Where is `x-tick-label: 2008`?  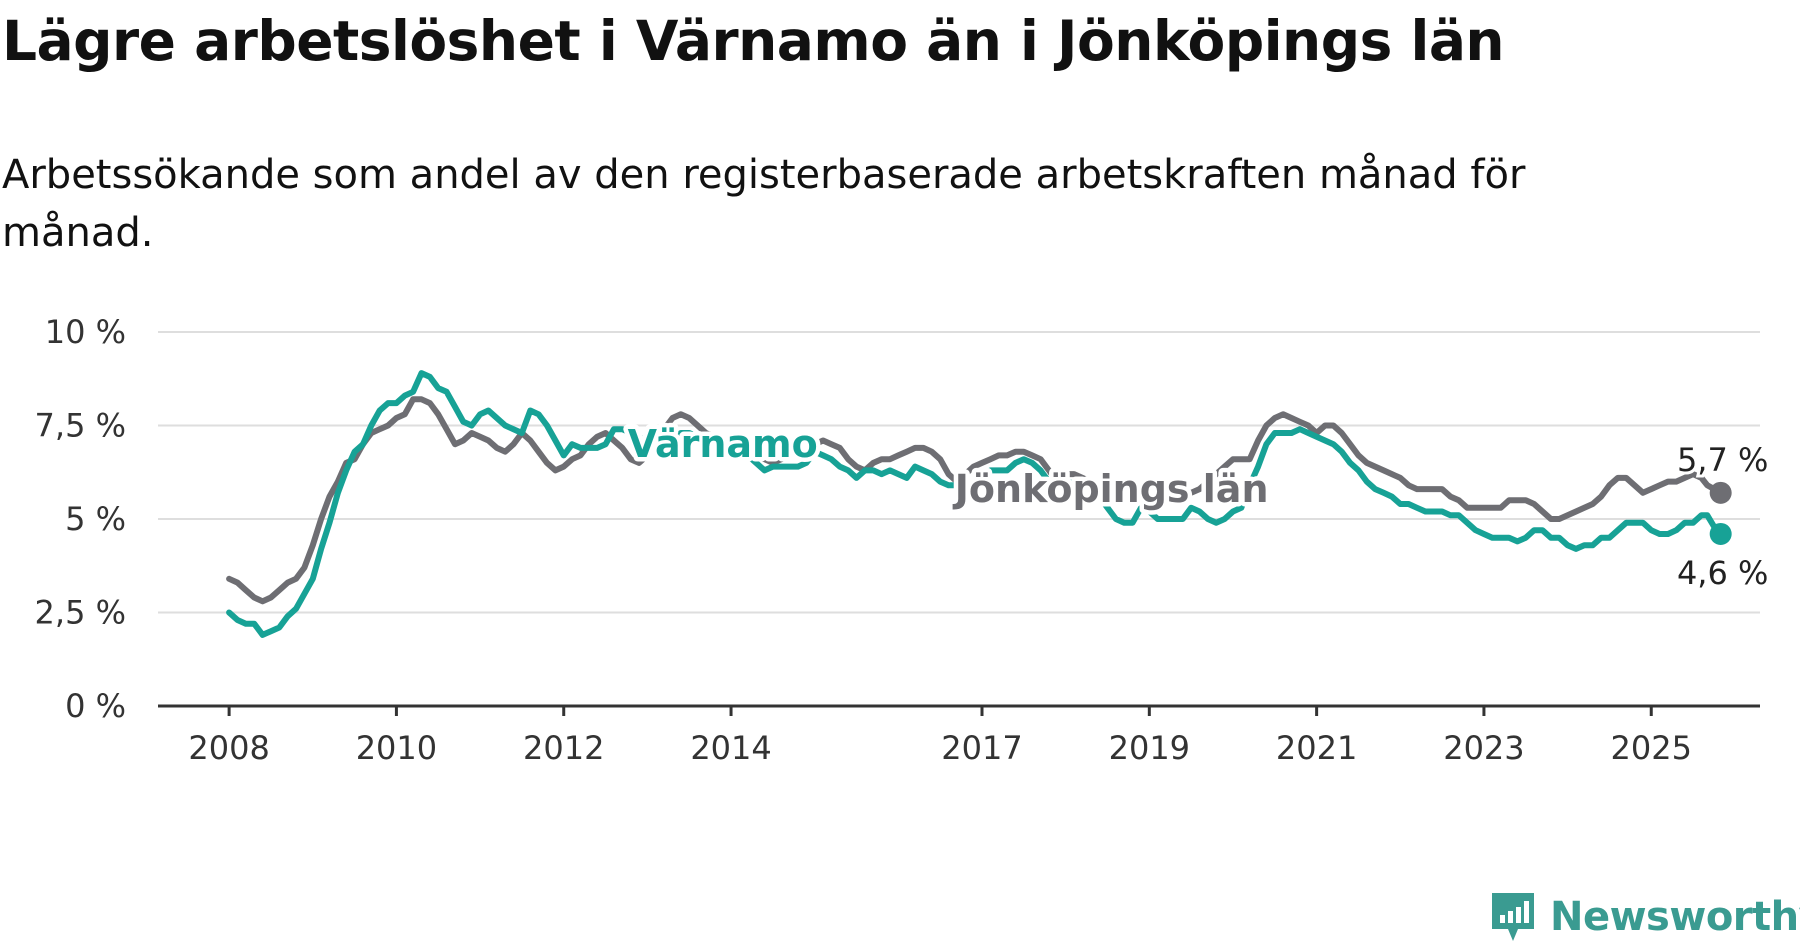 x-tick-label: 2008 is located at coordinates (228, 748).